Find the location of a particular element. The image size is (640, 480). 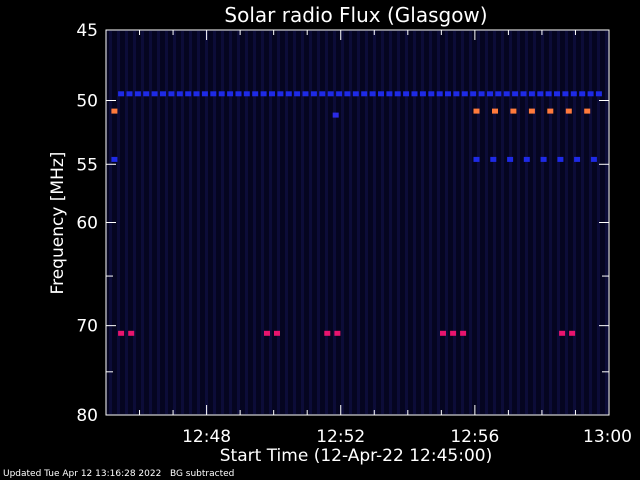

y-axis-label: Frequency [MHz] is located at coordinates (58, 223).